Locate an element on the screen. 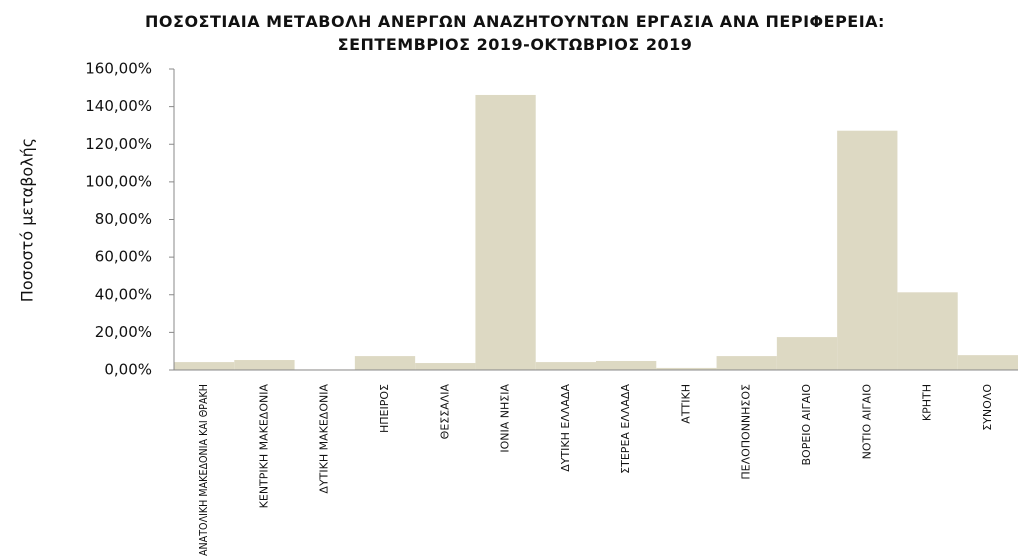 The width and height of the screenshot is (1018, 559). y-tick-label: 40,00% is located at coordinates (123, 294).